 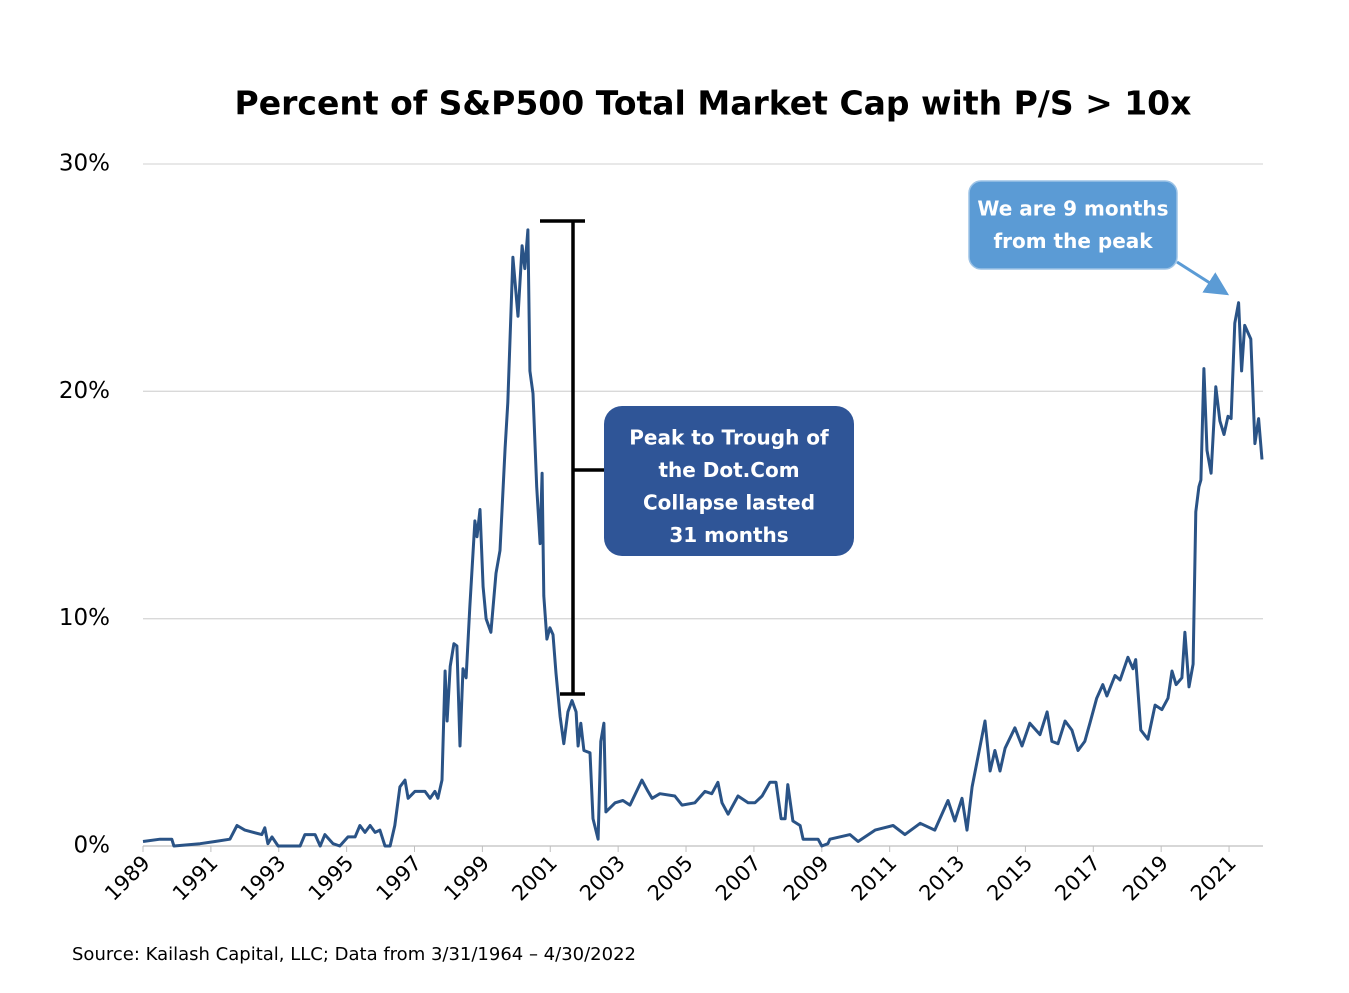 I want to click on x-tick-label: 2007, so click(x=738, y=878).